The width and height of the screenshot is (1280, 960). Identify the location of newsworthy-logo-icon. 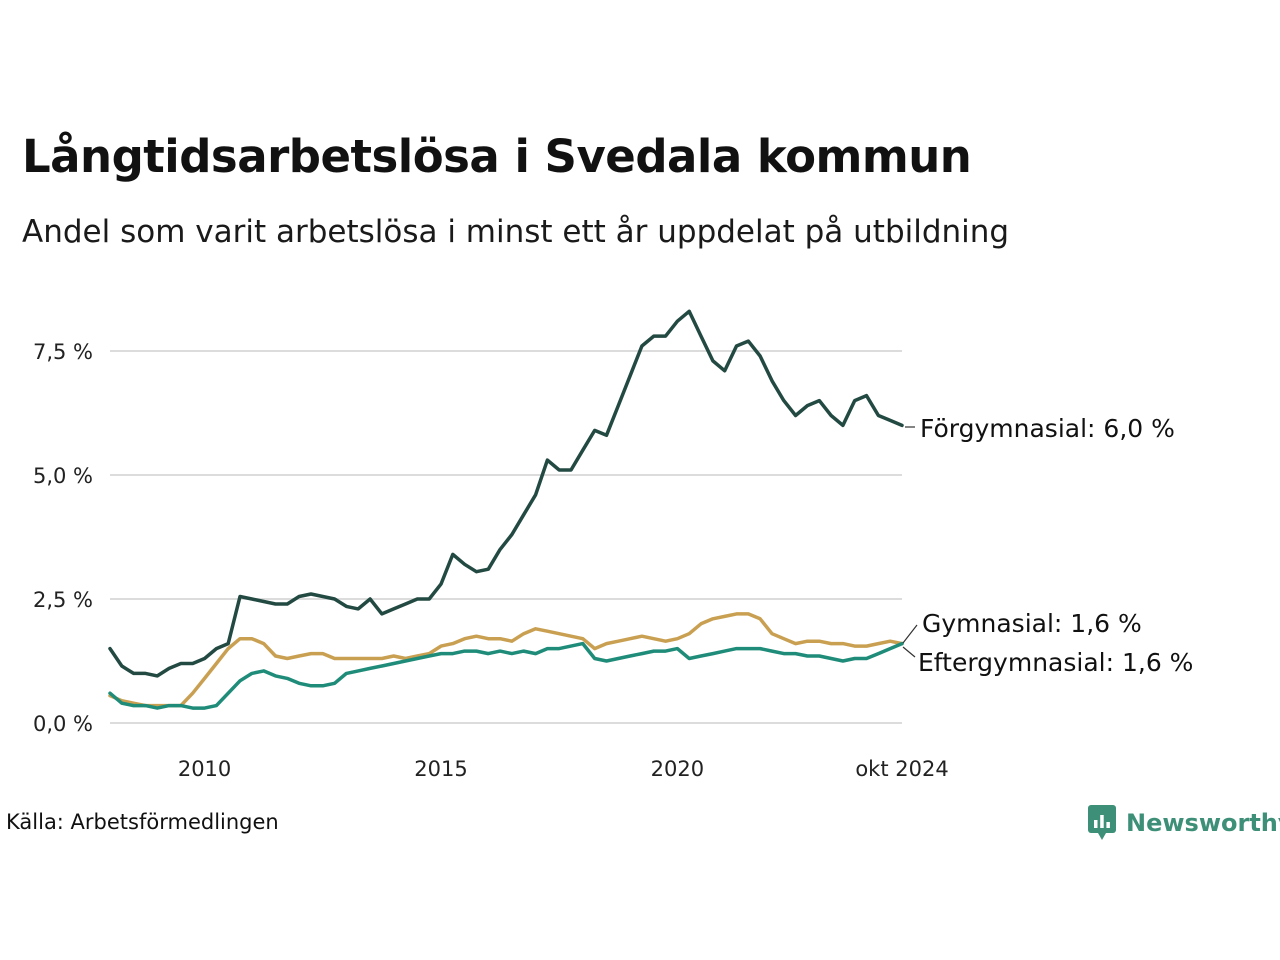
(1102, 822).